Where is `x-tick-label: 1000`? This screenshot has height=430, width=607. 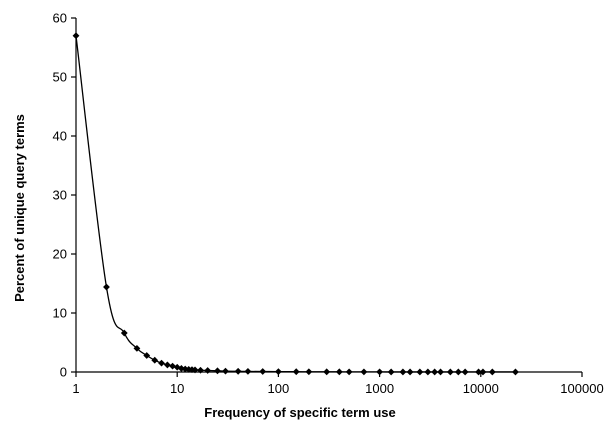 x-tick-label: 1000 is located at coordinates (379, 388).